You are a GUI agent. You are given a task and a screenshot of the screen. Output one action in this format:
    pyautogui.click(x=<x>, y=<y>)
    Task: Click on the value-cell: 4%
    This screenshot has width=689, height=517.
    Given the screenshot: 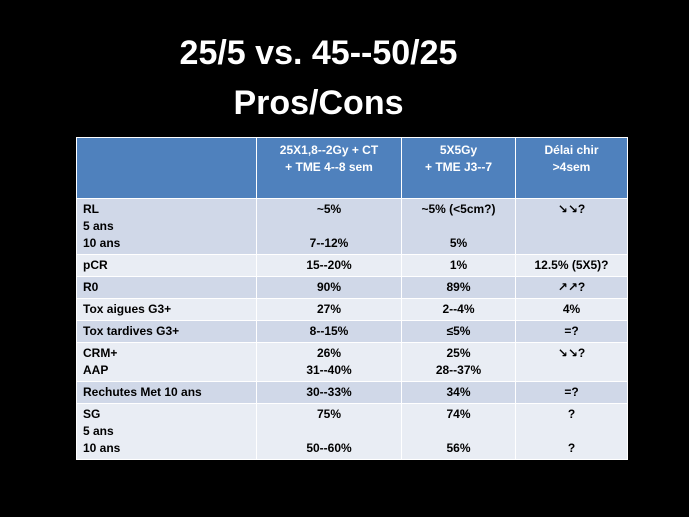 What is the action you would take?
    pyautogui.click(x=571, y=309)
    